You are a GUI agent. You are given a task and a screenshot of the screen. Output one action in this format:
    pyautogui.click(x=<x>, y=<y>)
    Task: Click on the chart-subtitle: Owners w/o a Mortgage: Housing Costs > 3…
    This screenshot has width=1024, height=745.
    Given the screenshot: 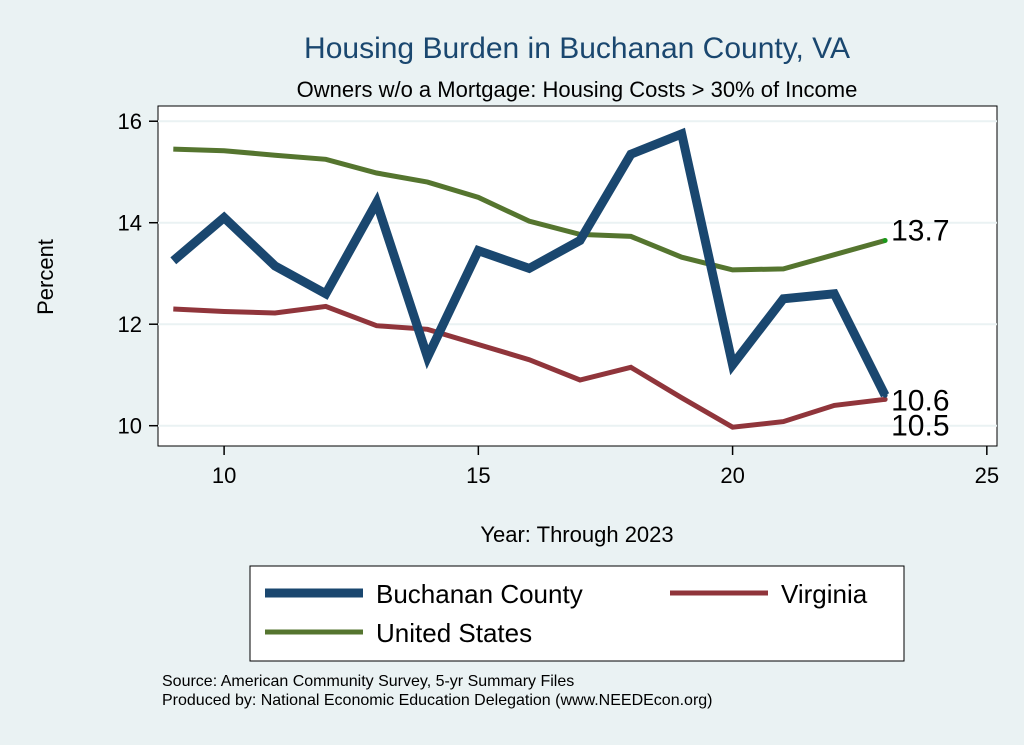 What is the action you would take?
    pyautogui.click(x=577, y=89)
    